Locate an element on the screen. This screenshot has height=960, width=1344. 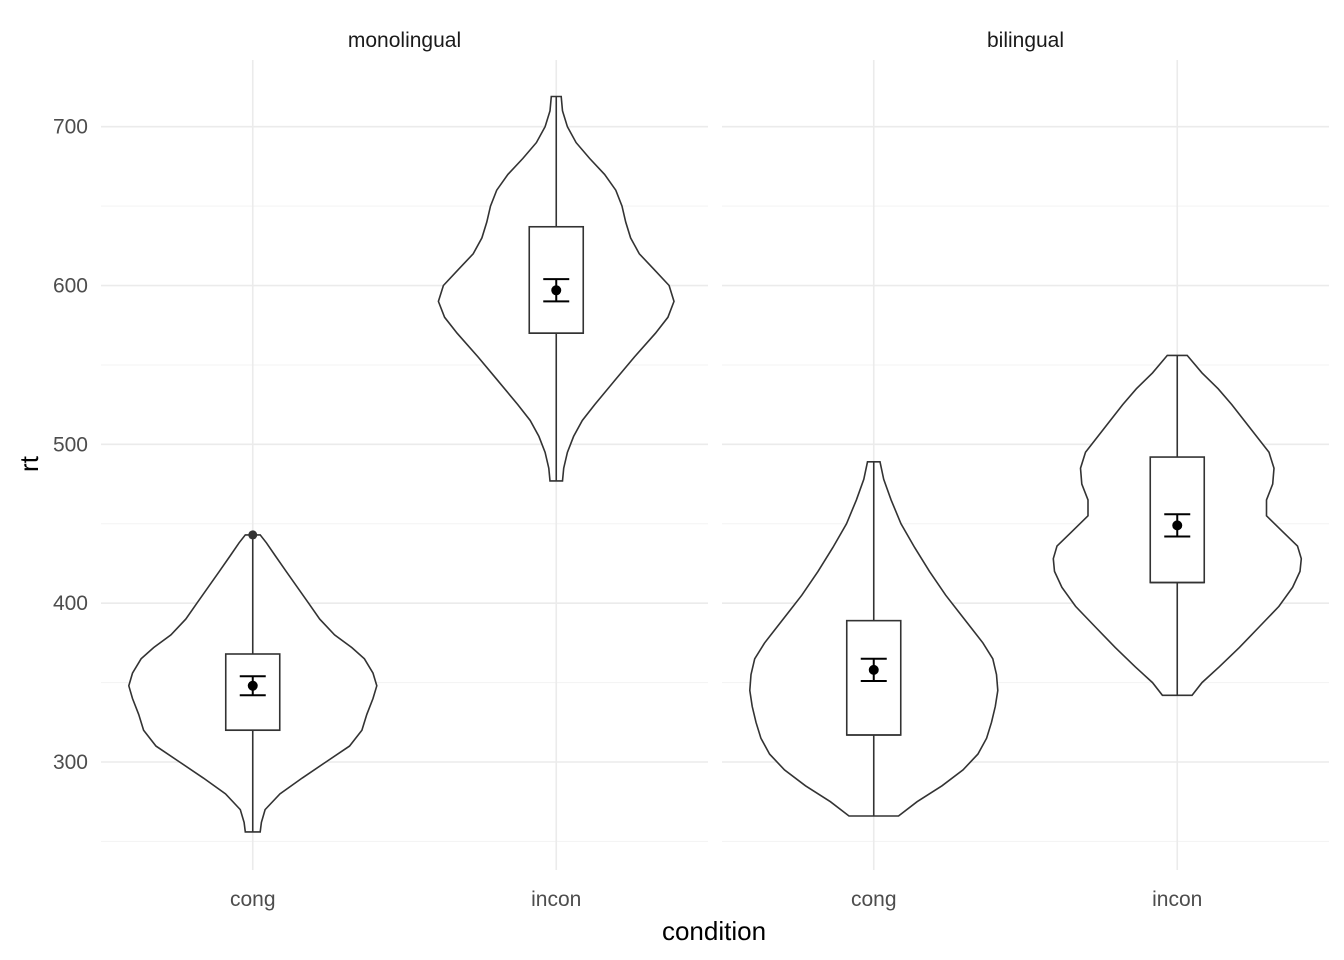
y-tick-label: 500 is located at coordinates (70, 444).